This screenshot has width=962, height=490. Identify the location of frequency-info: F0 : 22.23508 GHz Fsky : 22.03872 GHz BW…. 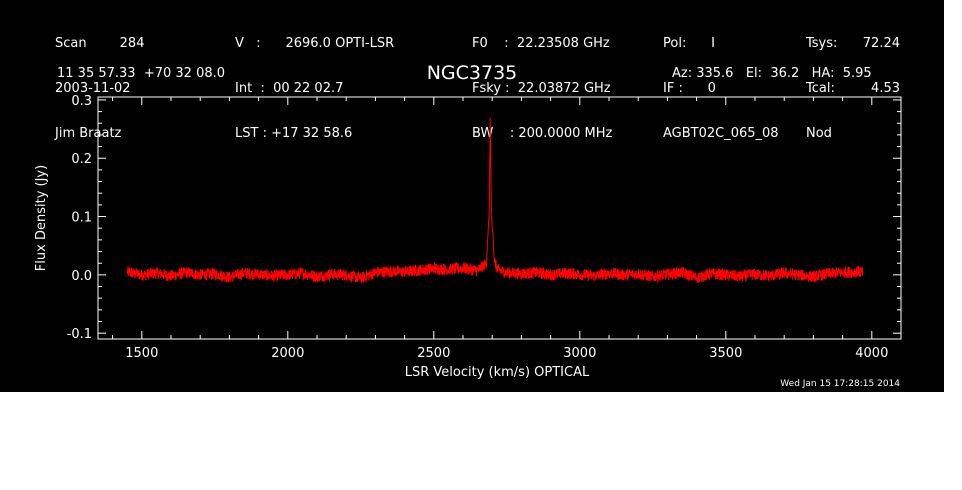
(542, 88).